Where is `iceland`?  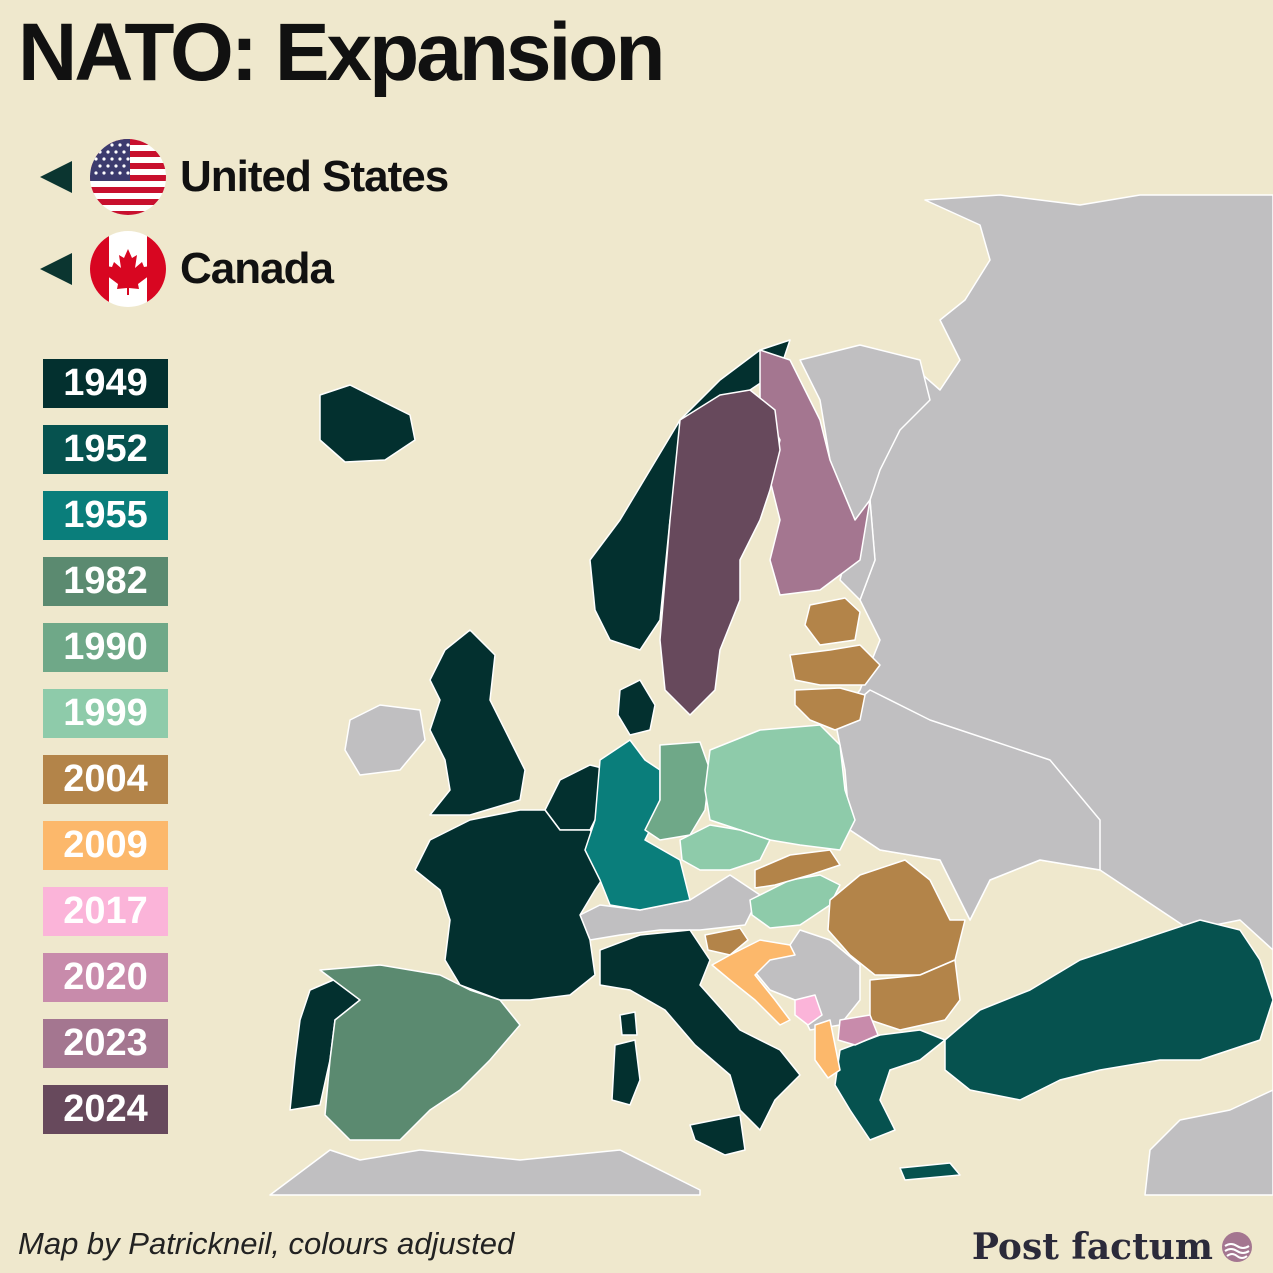 iceland is located at coordinates (367, 423).